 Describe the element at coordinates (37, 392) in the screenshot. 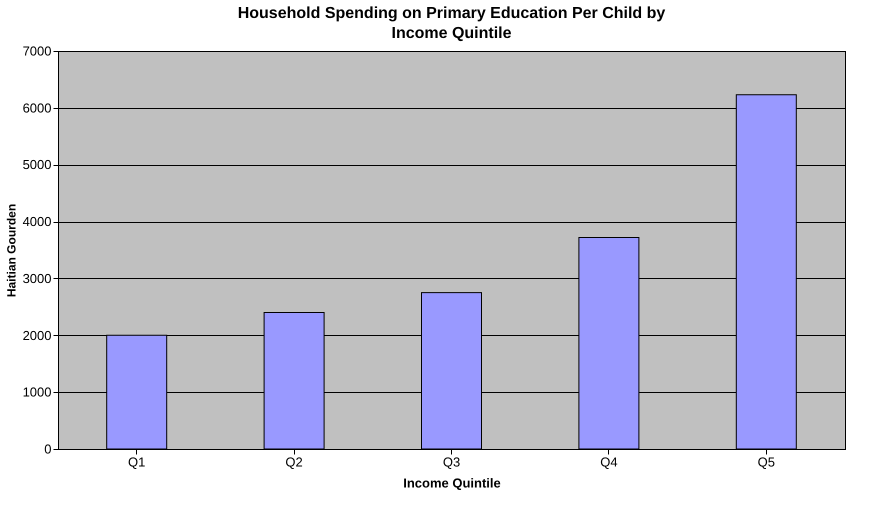

I see `y-tick-label: 1000` at that location.